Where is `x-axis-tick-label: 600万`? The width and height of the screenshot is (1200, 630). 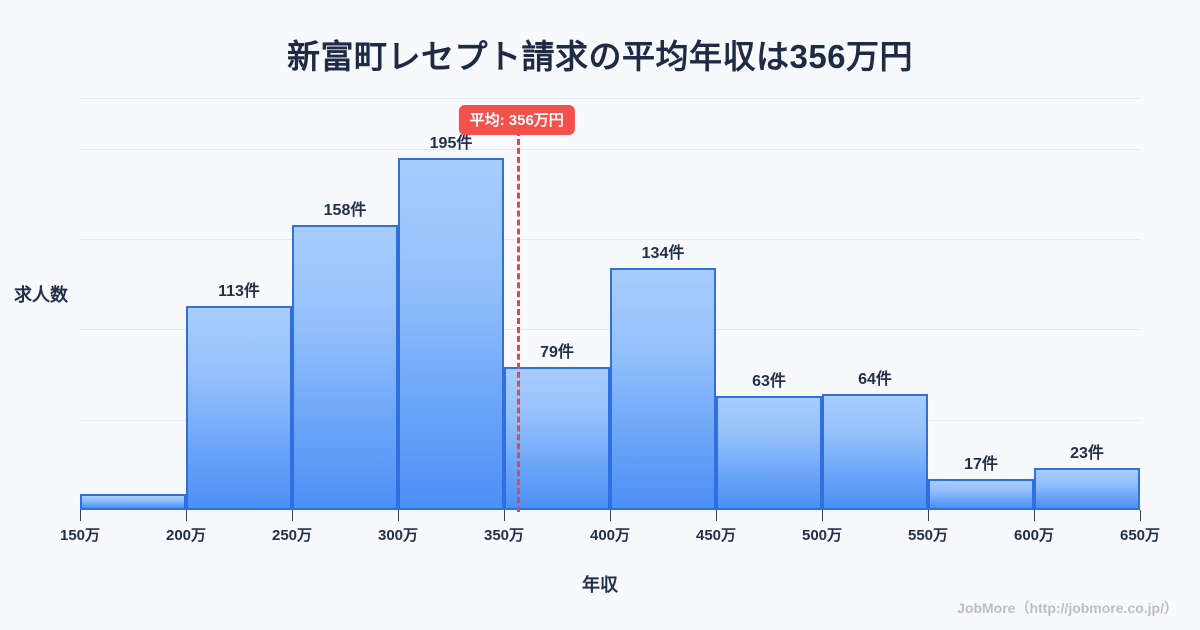
x-axis-tick-label: 600万 is located at coordinates (1034, 535).